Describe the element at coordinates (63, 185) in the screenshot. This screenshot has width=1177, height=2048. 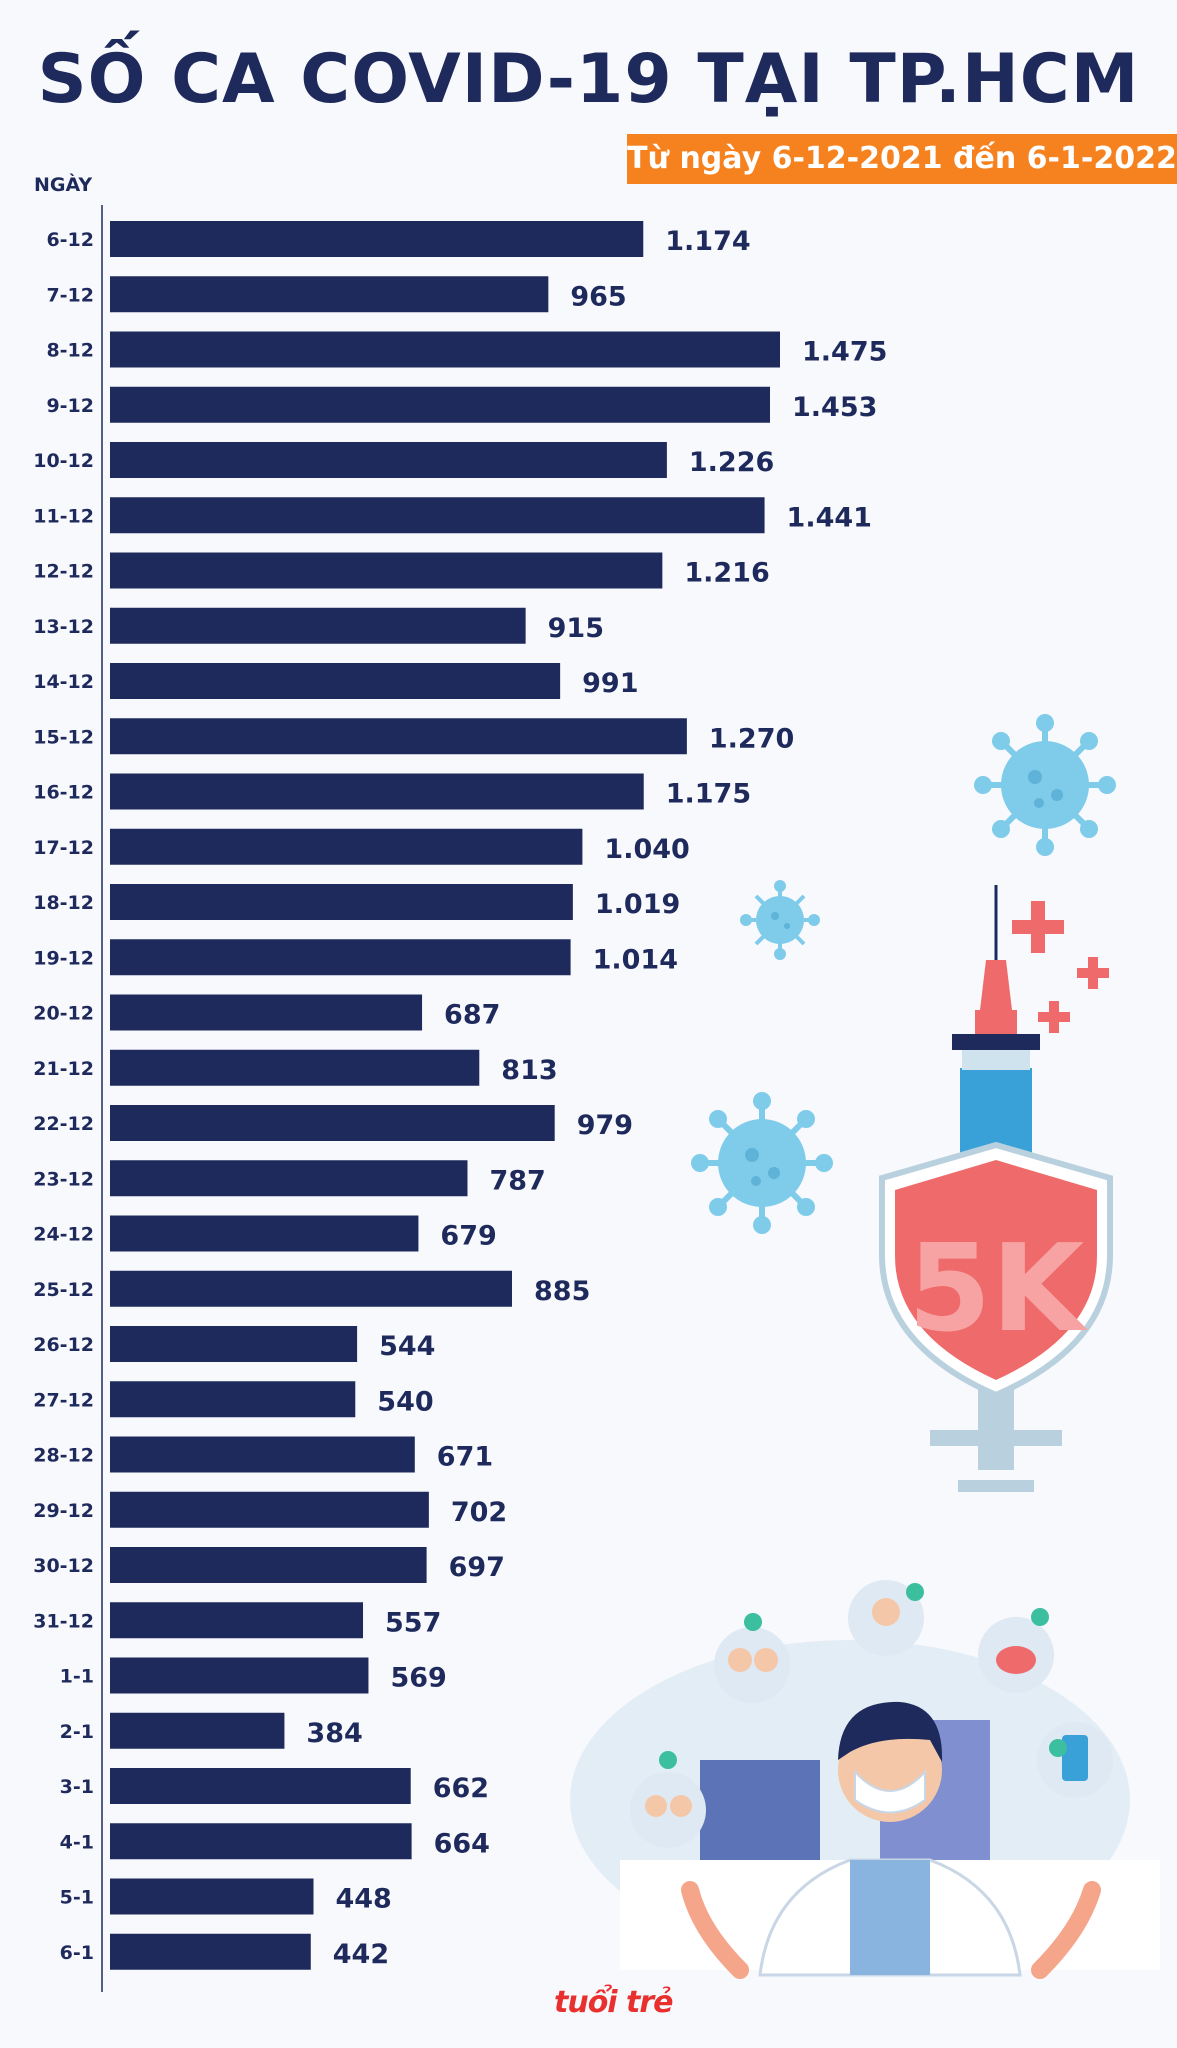
I see `y-axis-label: NGÀY` at that location.